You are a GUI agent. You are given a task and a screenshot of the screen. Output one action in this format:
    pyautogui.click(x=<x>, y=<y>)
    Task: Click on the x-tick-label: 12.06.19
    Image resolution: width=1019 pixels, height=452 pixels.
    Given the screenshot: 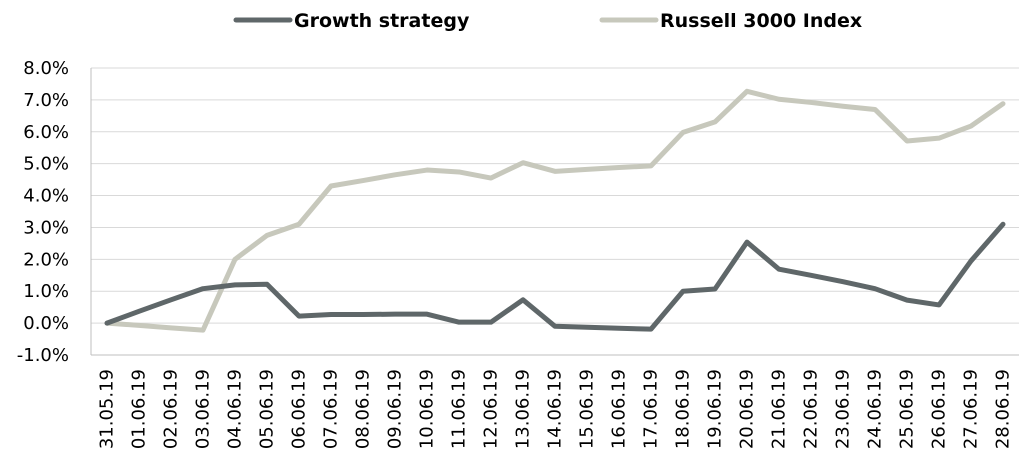 What is the action you would take?
    pyautogui.click(x=491, y=409)
    